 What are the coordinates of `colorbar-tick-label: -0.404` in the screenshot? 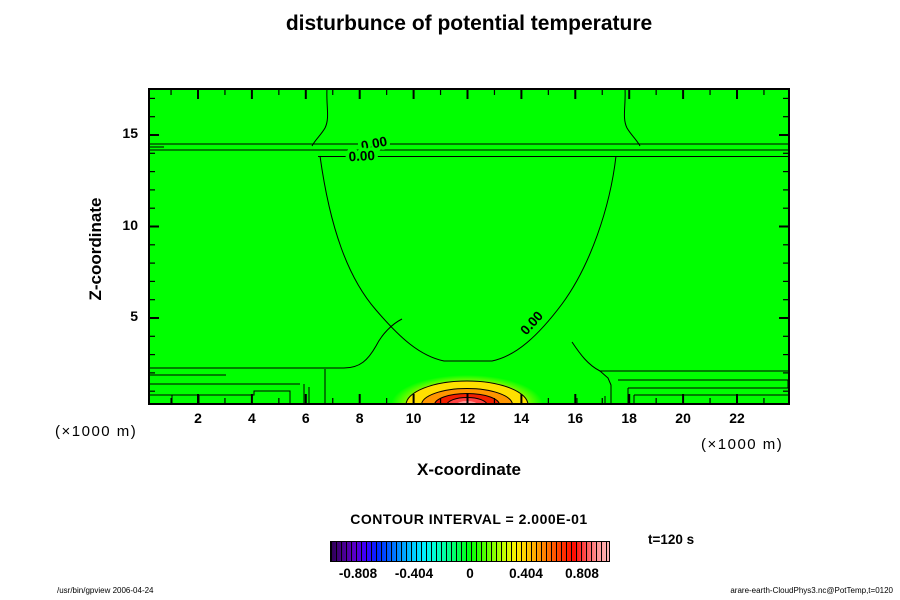 It's located at (414, 573).